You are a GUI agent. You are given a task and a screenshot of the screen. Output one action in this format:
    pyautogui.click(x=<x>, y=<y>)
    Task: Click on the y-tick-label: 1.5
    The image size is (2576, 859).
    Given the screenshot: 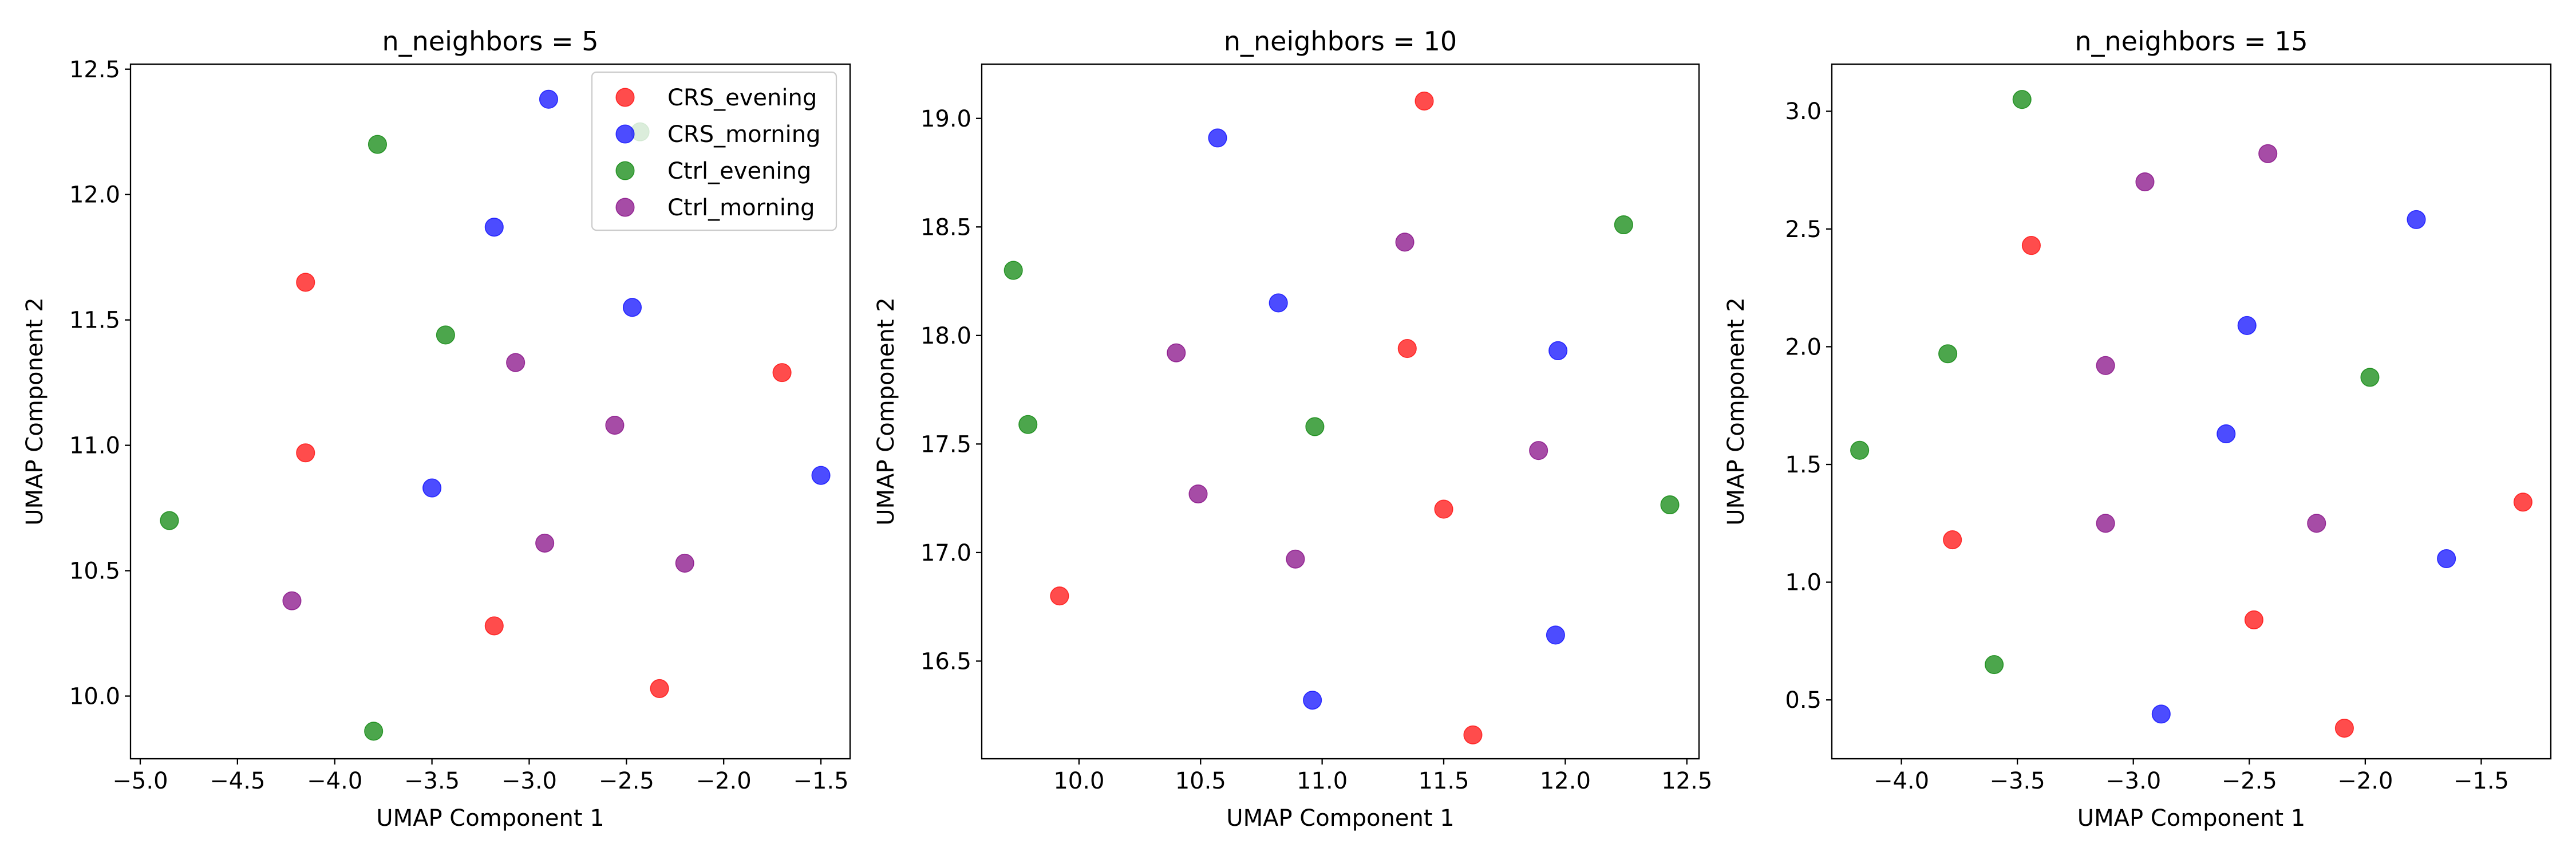 What is the action you would take?
    pyautogui.click(x=1803, y=465)
    